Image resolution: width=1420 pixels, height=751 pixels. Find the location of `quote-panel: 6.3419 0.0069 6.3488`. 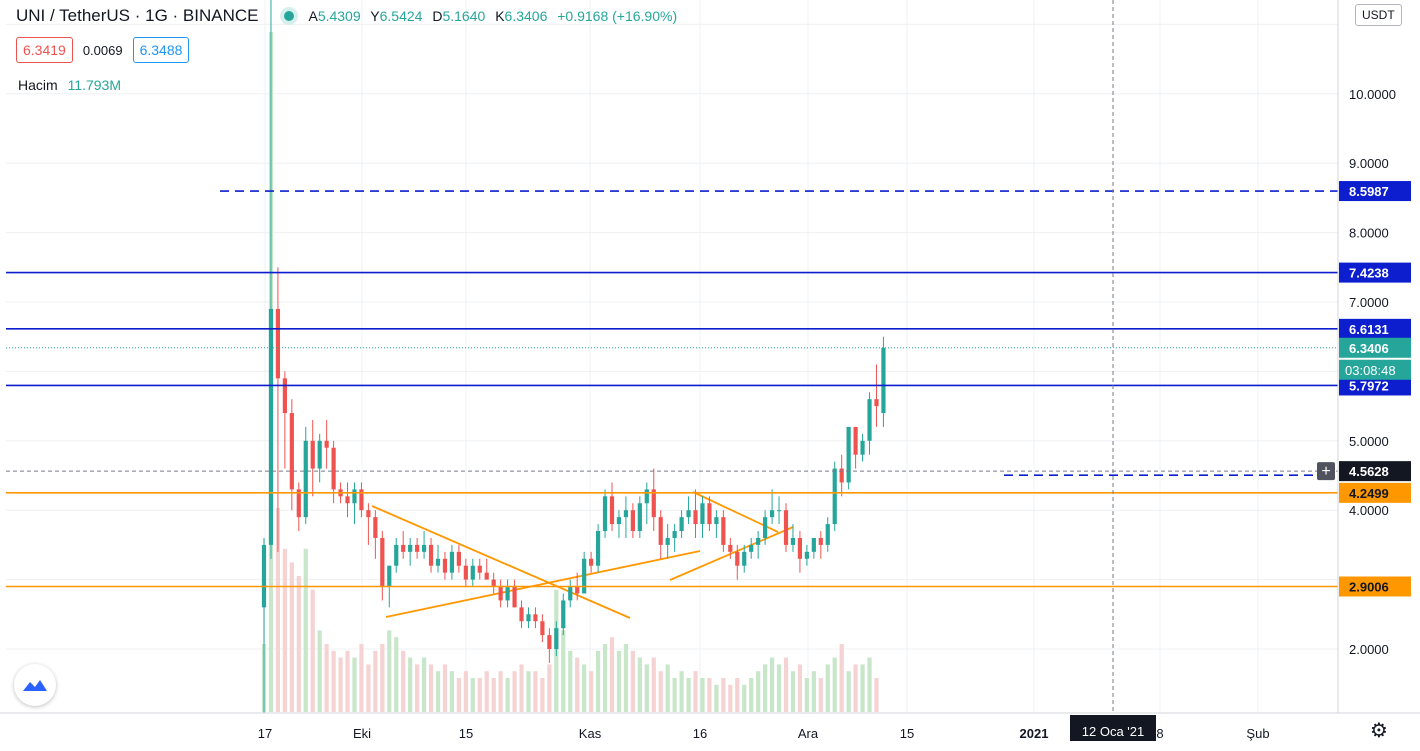

quote-panel: 6.3419 0.0069 6.3488 is located at coordinates (103, 50).